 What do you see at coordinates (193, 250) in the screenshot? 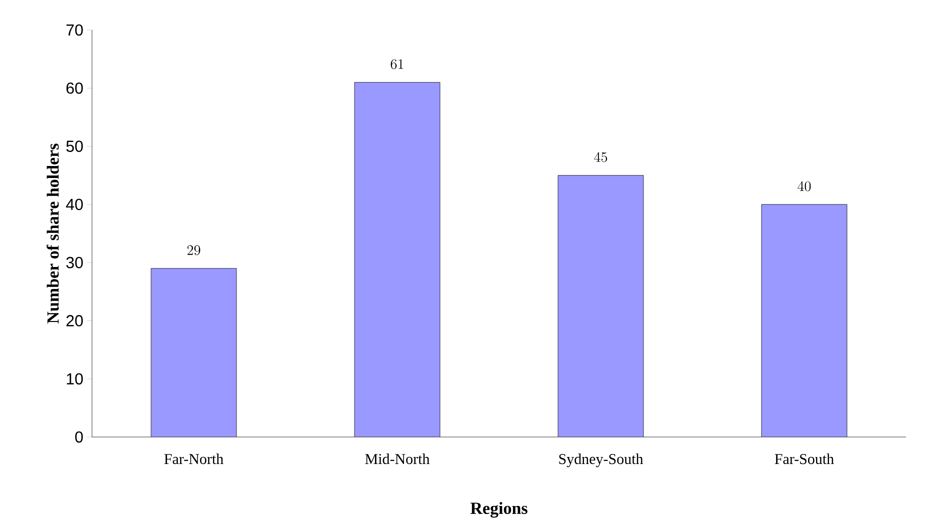
I see `data-label: 29` at bounding box center [193, 250].